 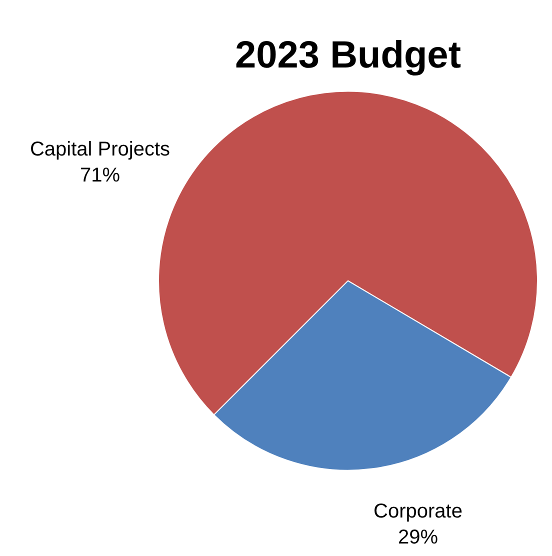 What do you see at coordinates (418, 511) in the screenshot?
I see `slice-label: Corporate` at bounding box center [418, 511].